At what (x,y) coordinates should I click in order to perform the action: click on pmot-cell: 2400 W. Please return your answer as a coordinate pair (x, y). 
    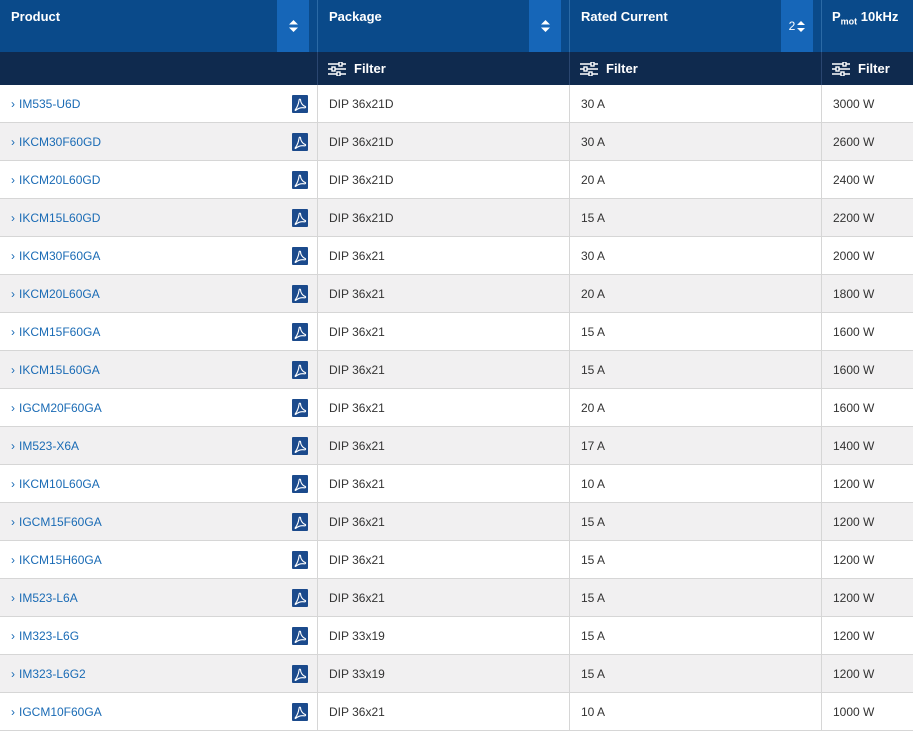
    Looking at the image, I should click on (854, 179).